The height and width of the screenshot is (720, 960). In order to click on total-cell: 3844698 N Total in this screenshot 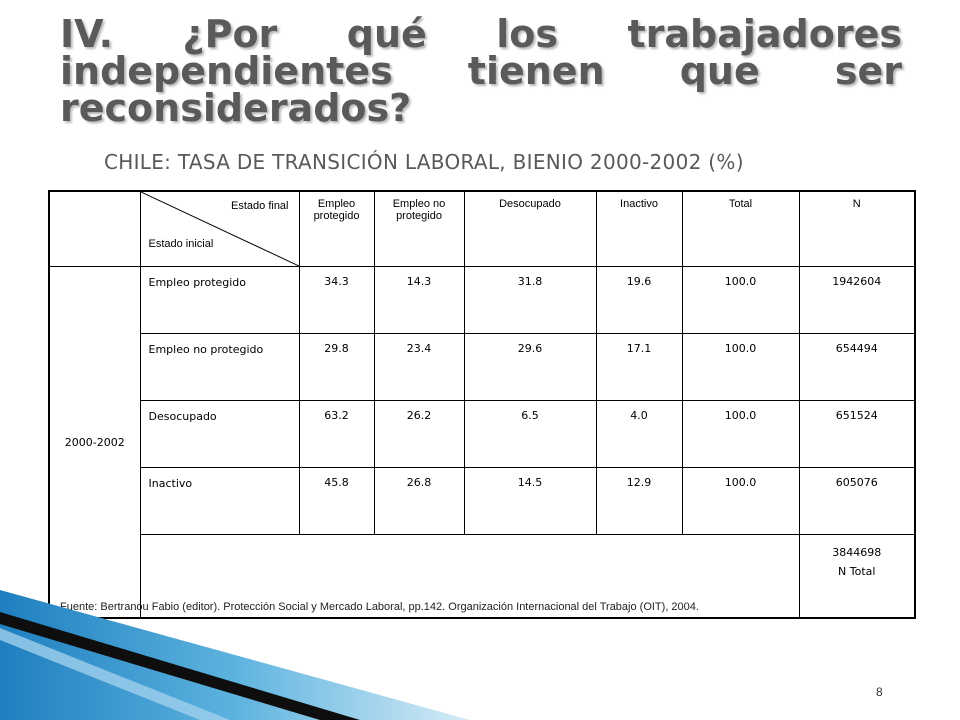, I will do `click(857, 576)`.